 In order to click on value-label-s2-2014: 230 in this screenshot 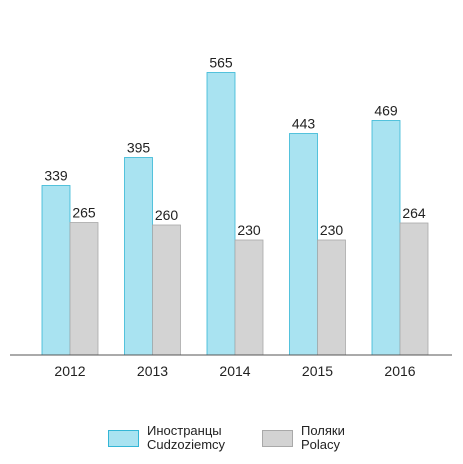, I will do `click(249, 230)`.